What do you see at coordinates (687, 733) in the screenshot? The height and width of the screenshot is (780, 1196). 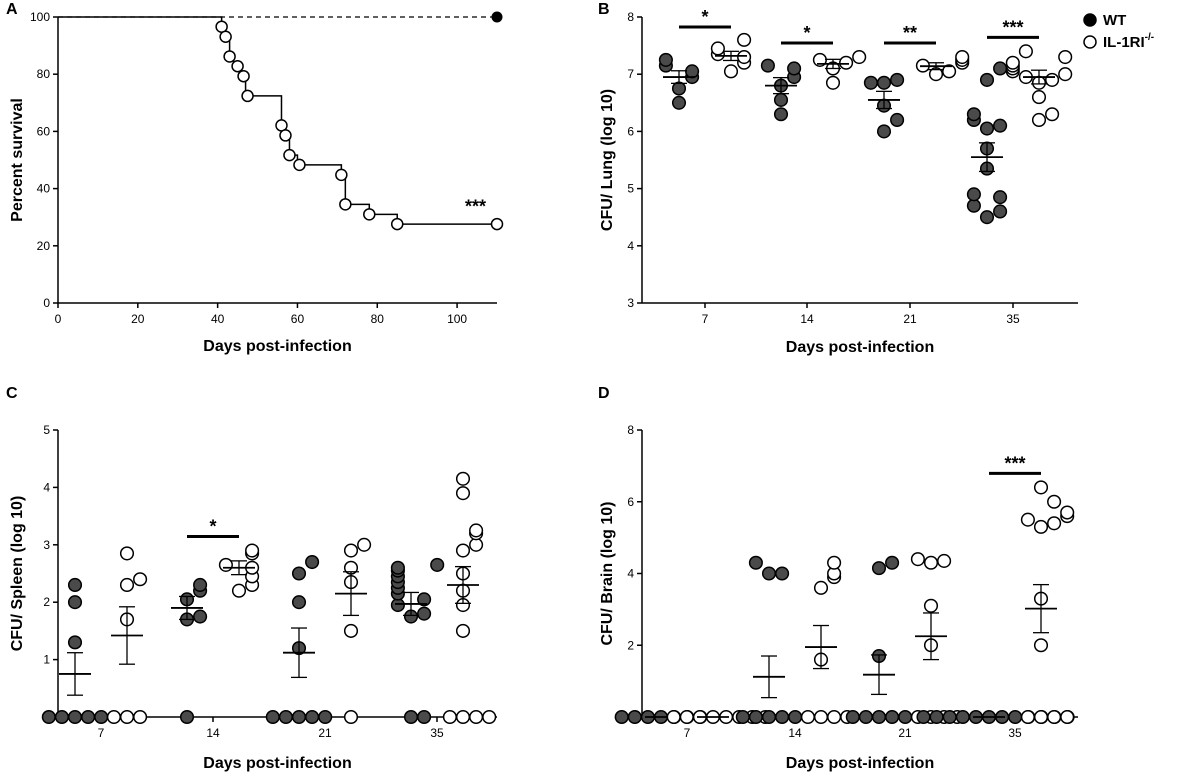 I see `x-tick-label: 7` at bounding box center [687, 733].